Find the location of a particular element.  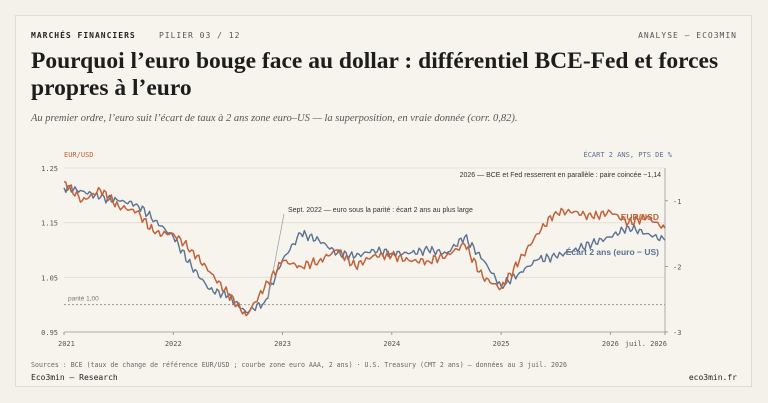

left-tick-label: 1.05 is located at coordinates (49, 278).